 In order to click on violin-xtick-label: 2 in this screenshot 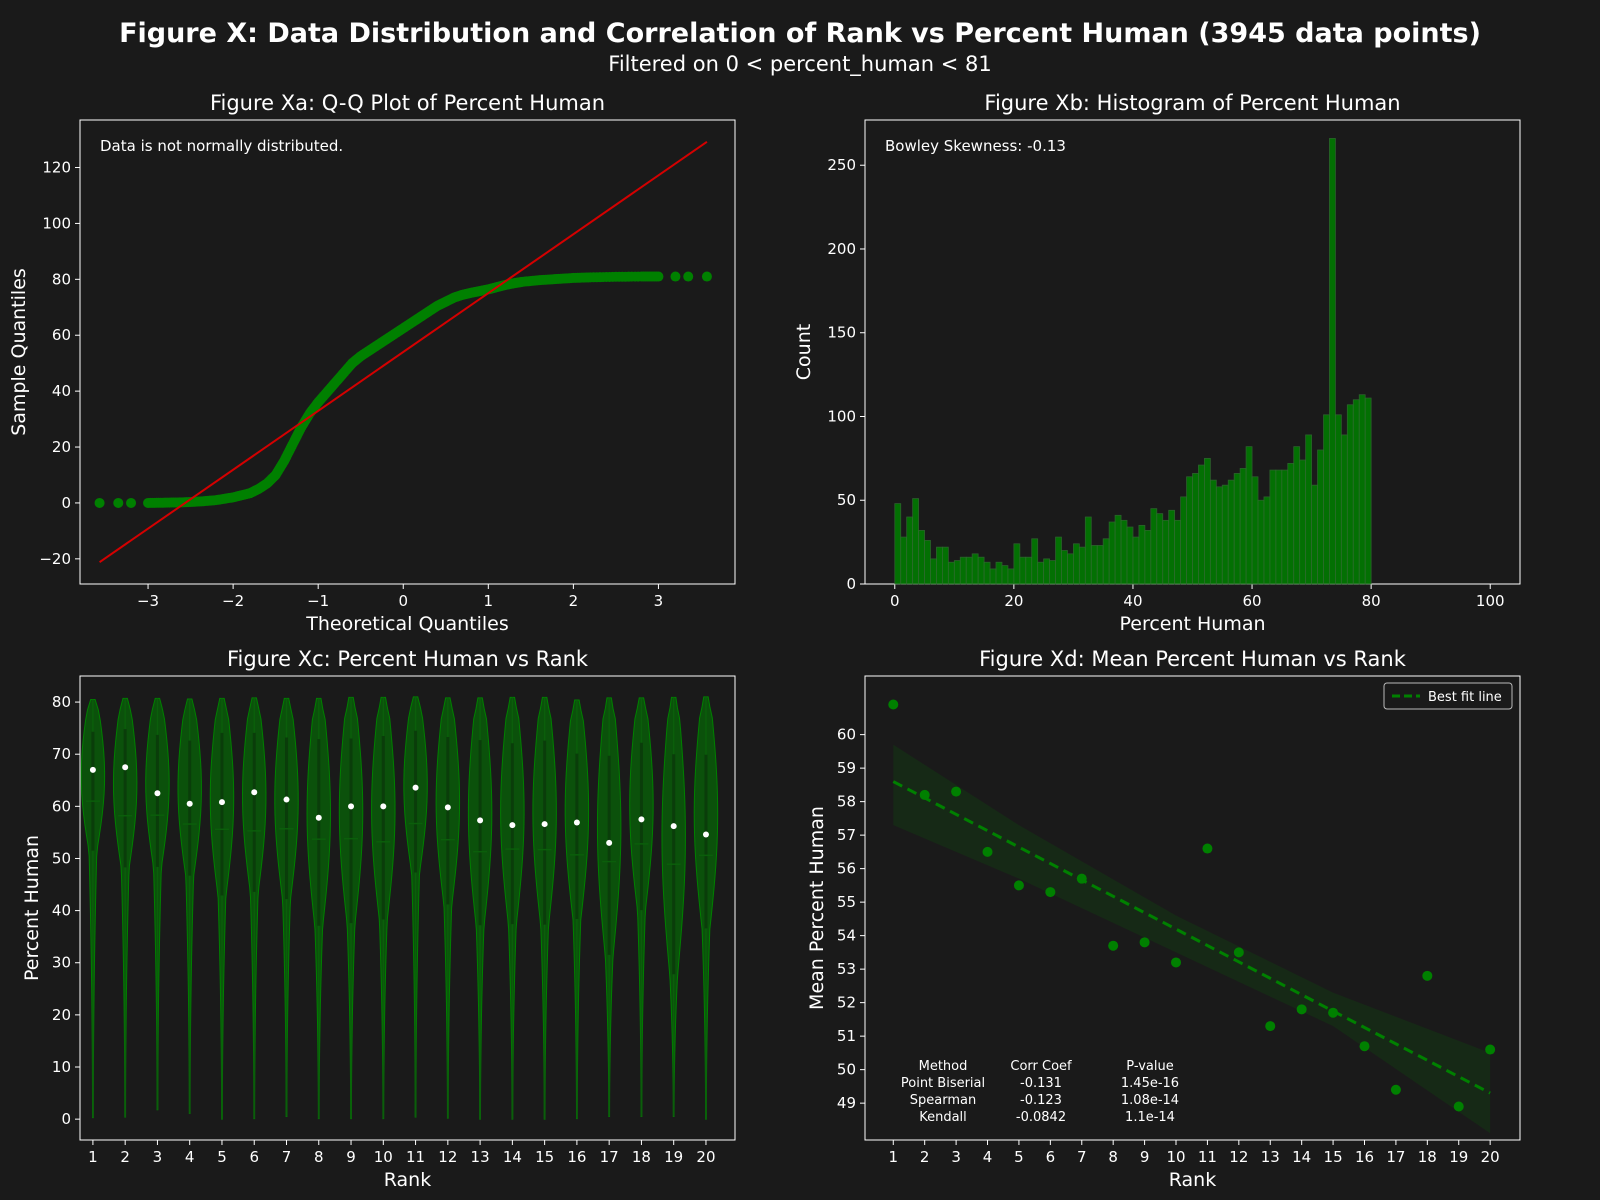, I will do `click(125, 1157)`.